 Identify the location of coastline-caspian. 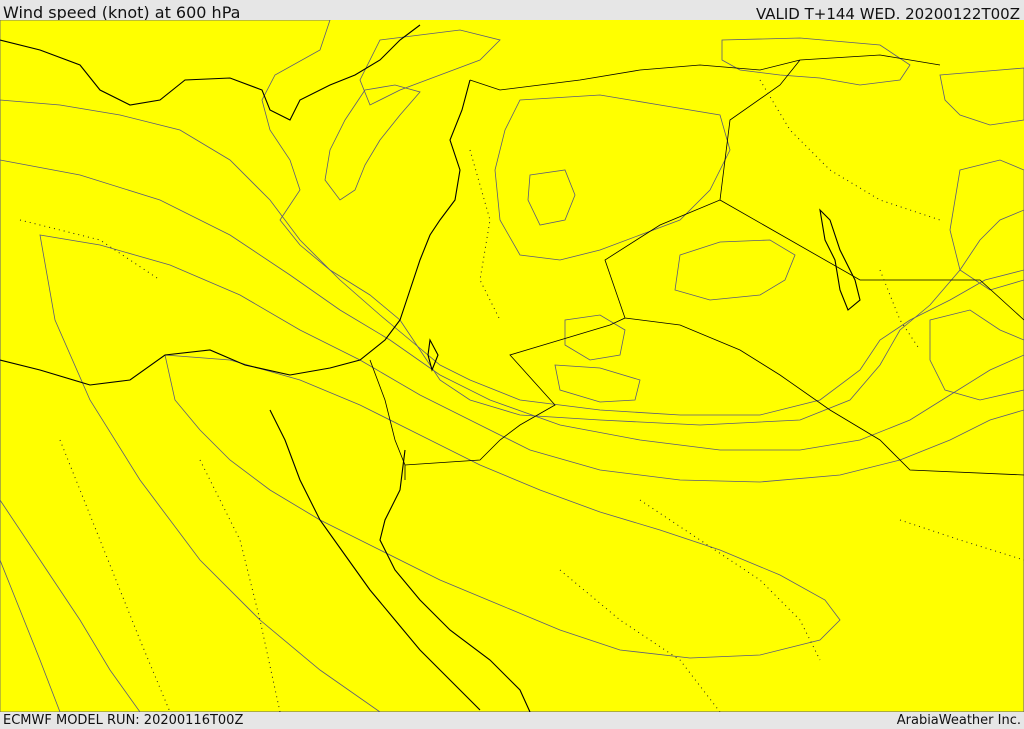
(840, 259).